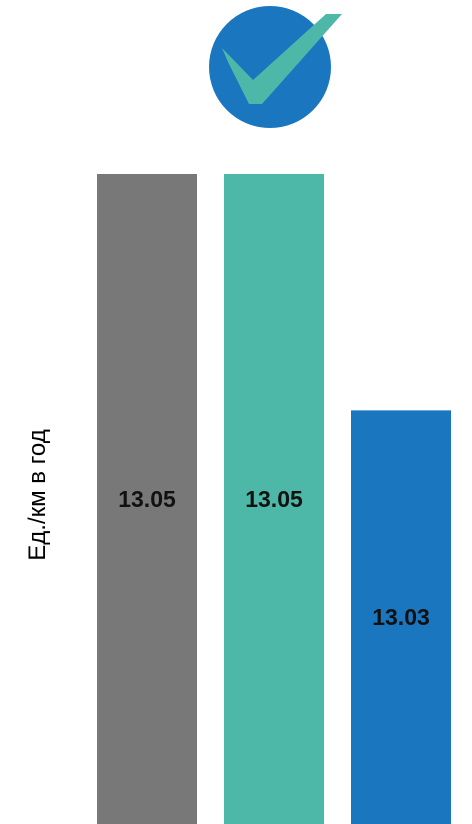 The height and width of the screenshot is (824, 472). I want to click on bar-value-label-3: 13.03, so click(401, 617).